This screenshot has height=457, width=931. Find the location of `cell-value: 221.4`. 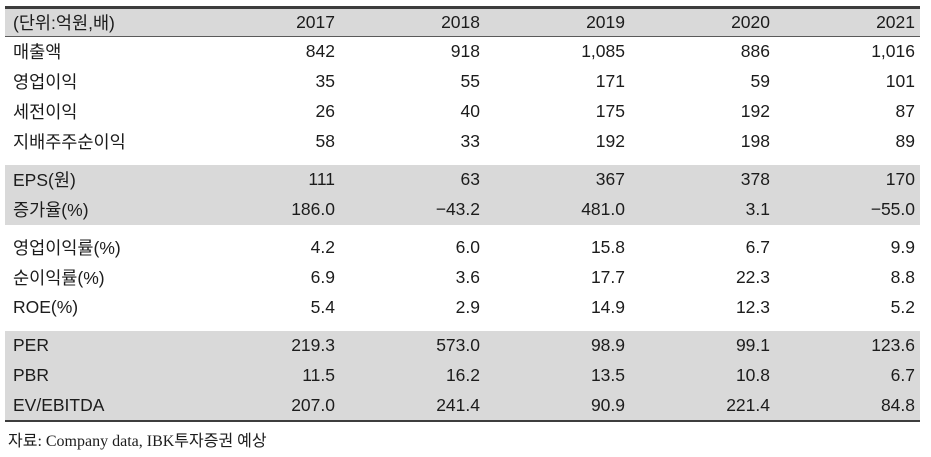

cell-value: 221.4 is located at coordinates (748, 404).